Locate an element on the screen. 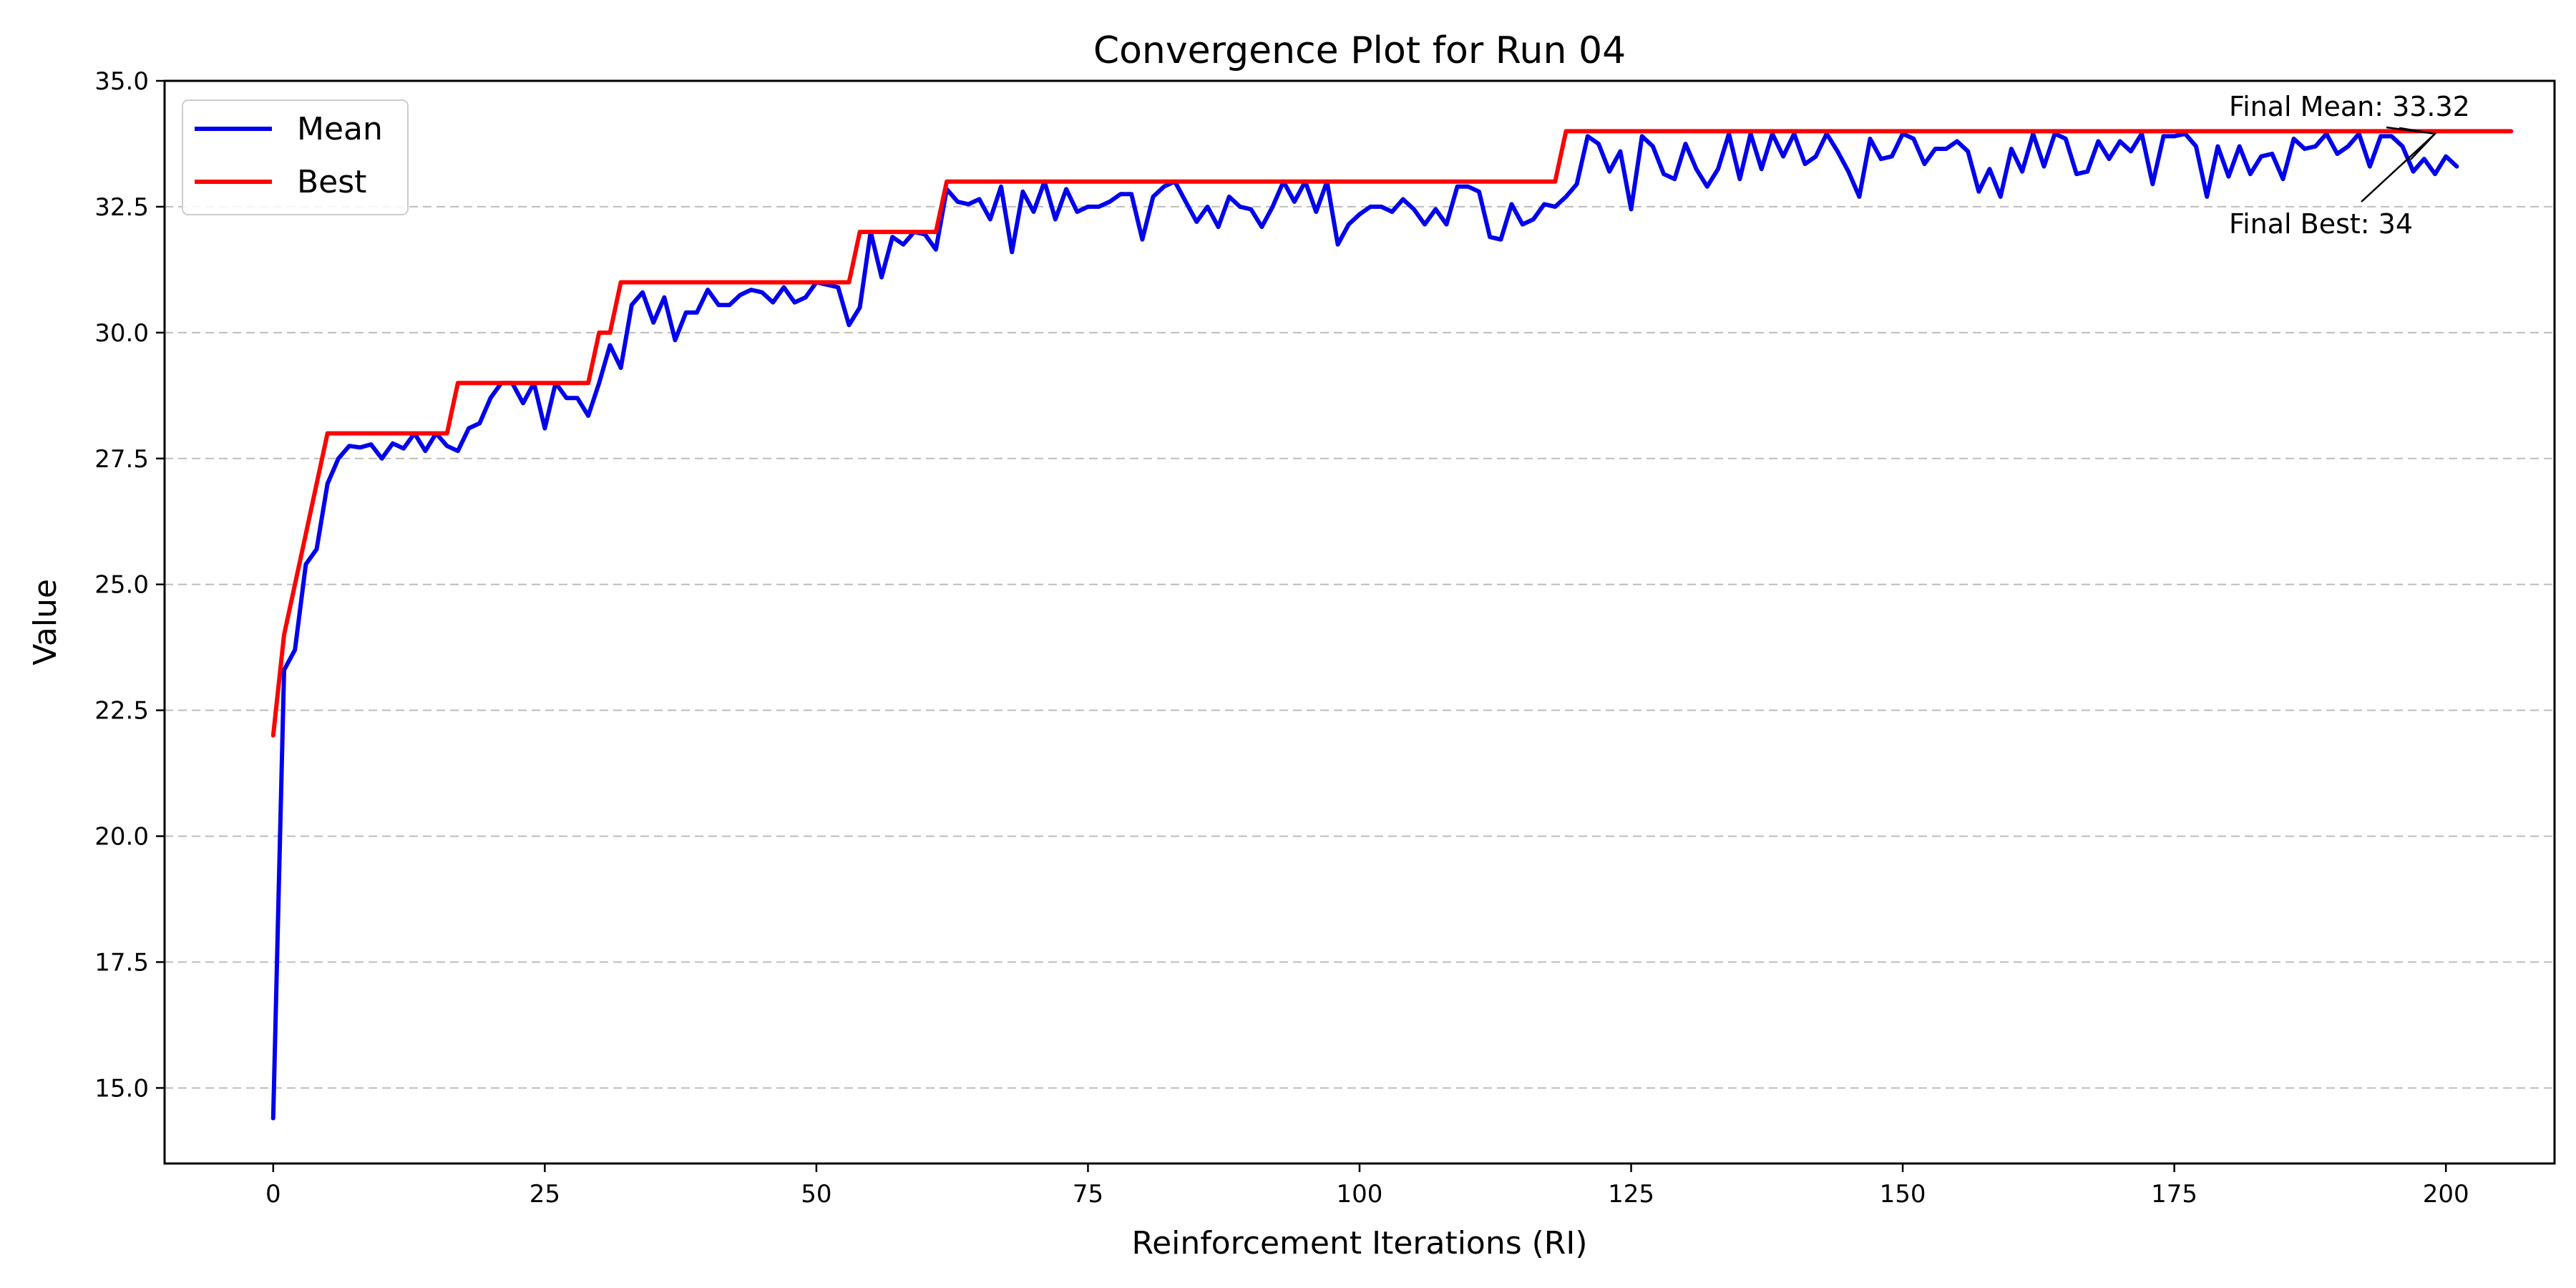 This screenshot has height=1288, width=2576. y-tick-label: 35.0 is located at coordinates (122, 81).